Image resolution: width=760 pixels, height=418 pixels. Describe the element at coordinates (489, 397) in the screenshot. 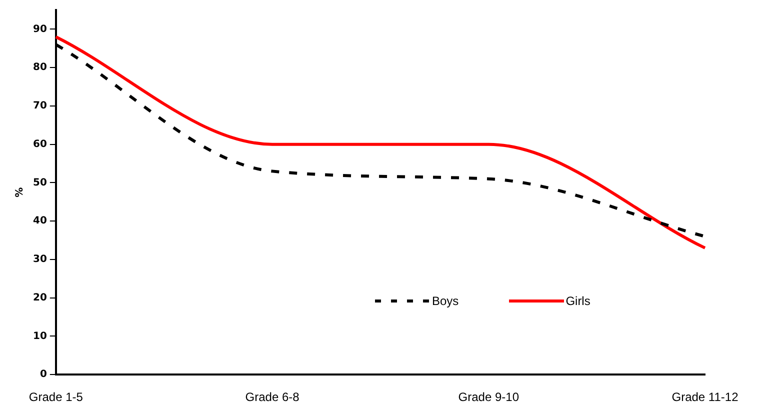

I see `x-tick-label: Grade 9-10` at that location.